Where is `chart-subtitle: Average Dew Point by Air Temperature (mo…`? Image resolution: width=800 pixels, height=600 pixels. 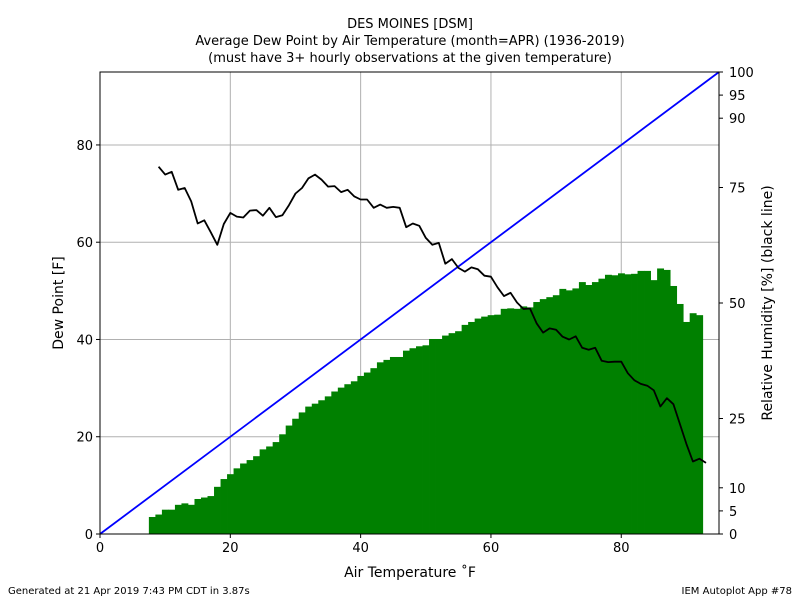
chart-subtitle: Average Dew Point by Air Temperature (mo… is located at coordinates (410, 41).